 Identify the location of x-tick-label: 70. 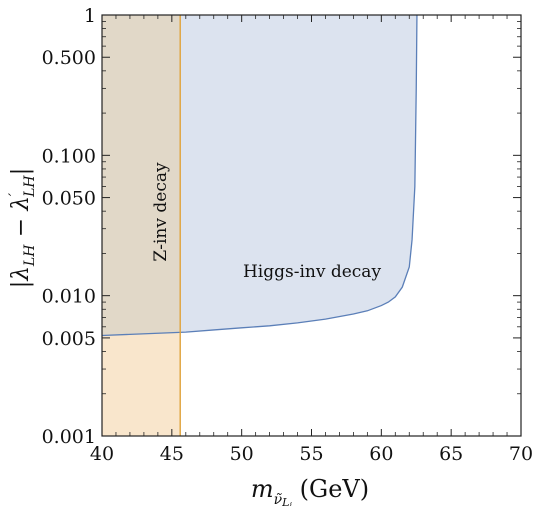
(521, 454).